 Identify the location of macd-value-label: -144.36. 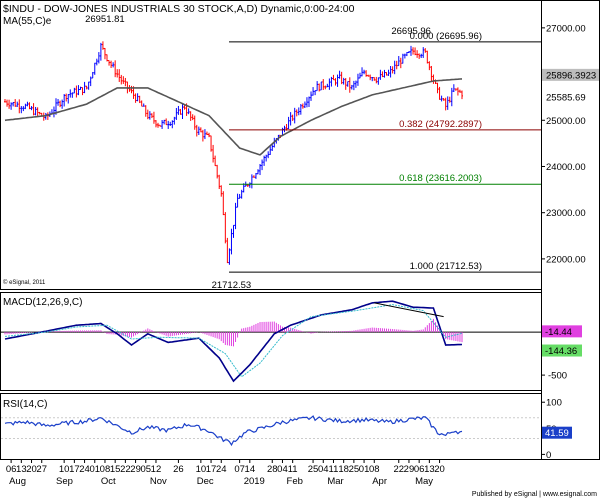
(561, 351).